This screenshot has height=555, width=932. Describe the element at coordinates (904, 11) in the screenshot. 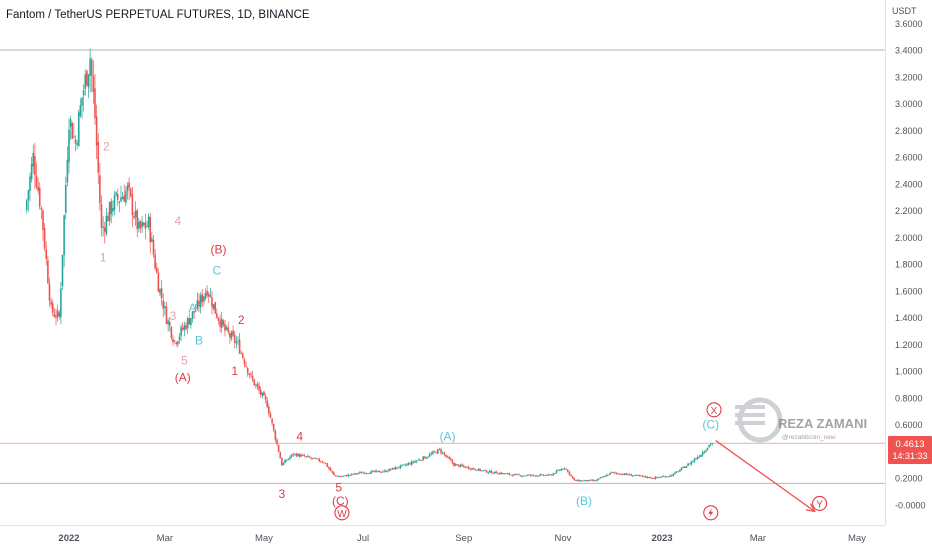

I see `currency-label: USDT` at that location.